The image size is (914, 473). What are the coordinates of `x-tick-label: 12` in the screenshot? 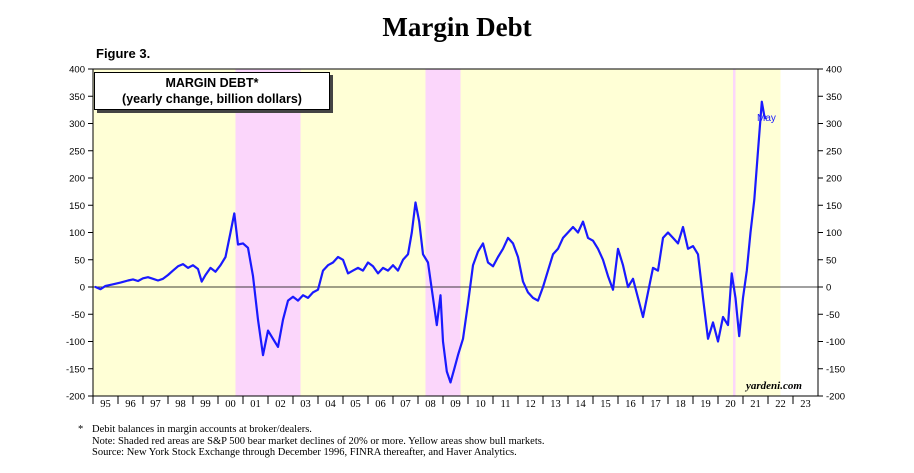 It's located at (530, 404).